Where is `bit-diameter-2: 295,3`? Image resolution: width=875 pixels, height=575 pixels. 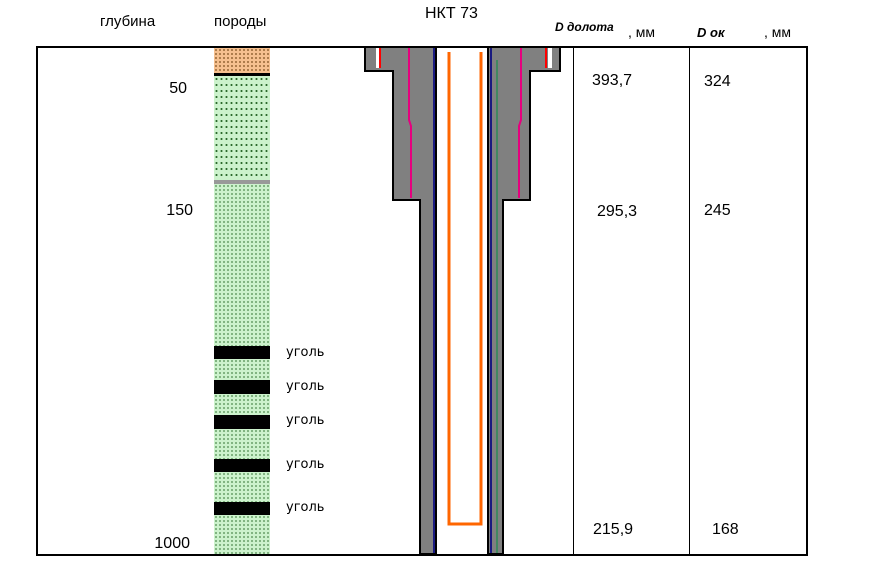 bit-diameter-2: 295,3 is located at coordinates (617, 211).